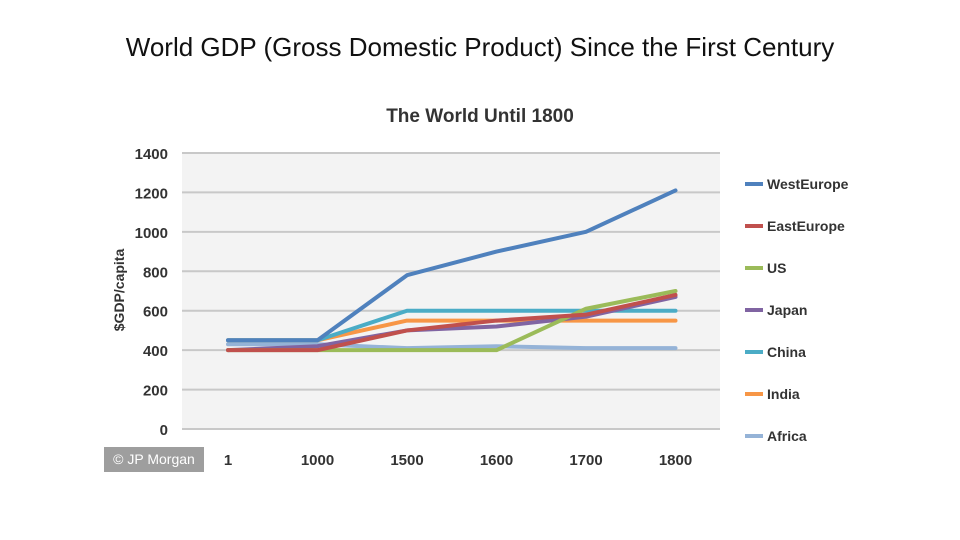 This screenshot has height=540, width=960. Describe the element at coordinates (151, 233) in the screenshot. I see `y-tick-label: 1000` at that location.